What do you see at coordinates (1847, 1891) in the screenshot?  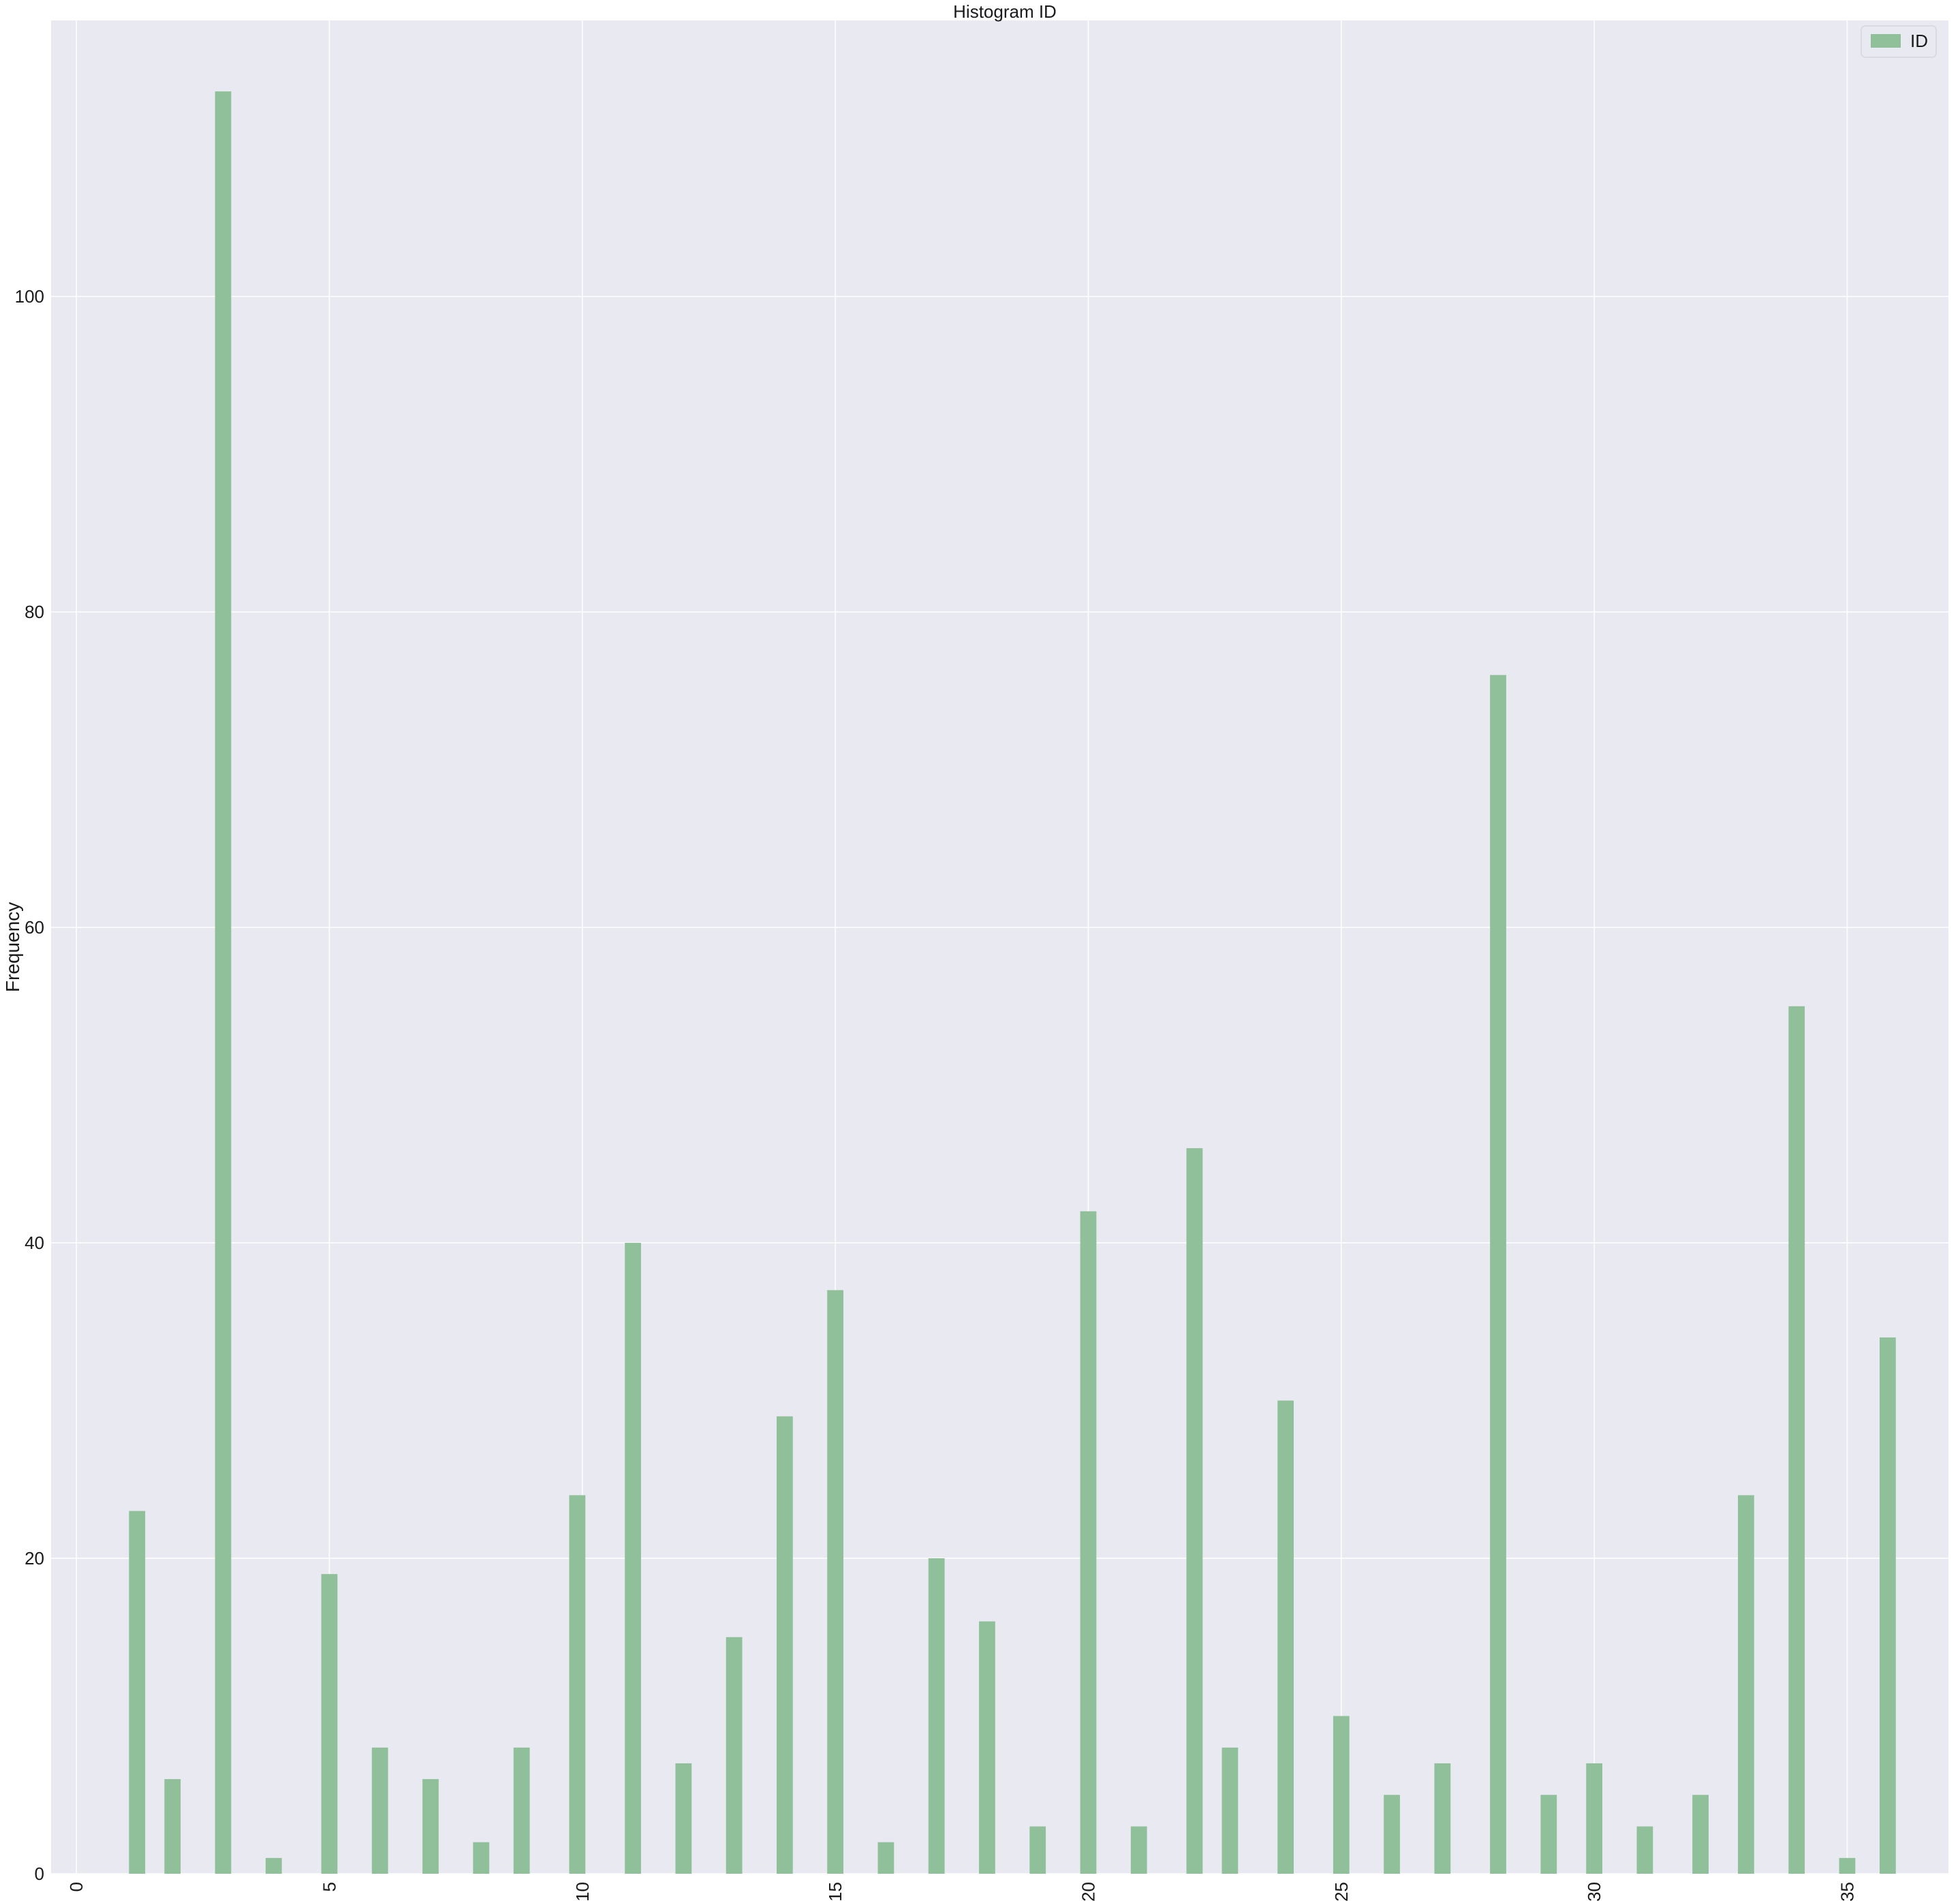 I see `x-tick-label: 35` at bounding box center [1847, 1891].